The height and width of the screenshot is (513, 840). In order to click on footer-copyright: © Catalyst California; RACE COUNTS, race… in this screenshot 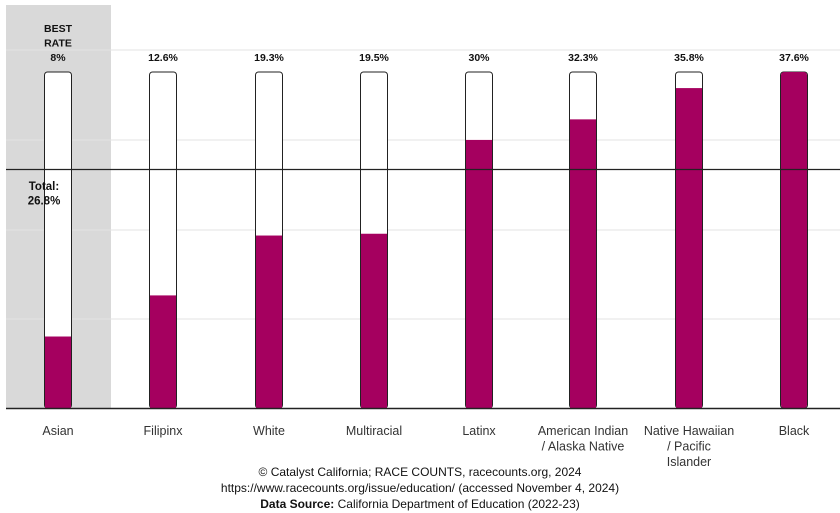, I will do `click(420, 472)`.